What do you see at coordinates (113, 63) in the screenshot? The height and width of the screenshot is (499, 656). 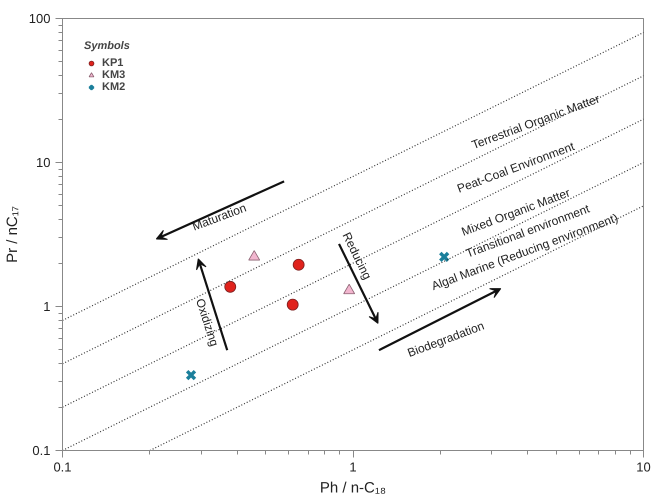 I see `legend-label: KP1` at bounding box center [113, 63].